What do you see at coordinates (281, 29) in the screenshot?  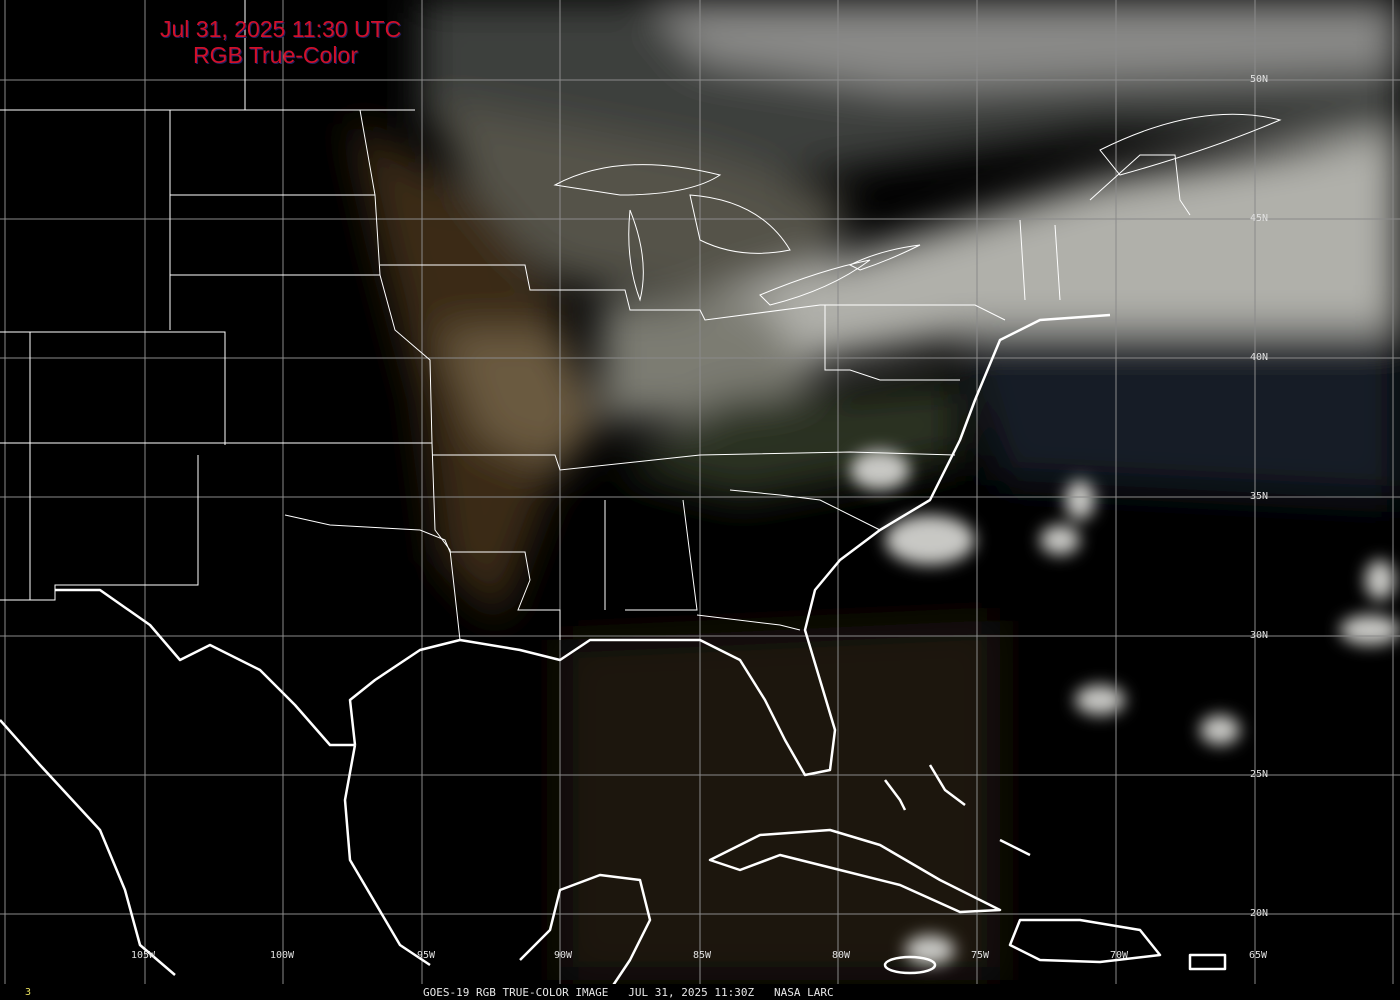 I see `timestamp-title: Jul 31, 2025 11:30 UTC` at bounding box center [281, 29].